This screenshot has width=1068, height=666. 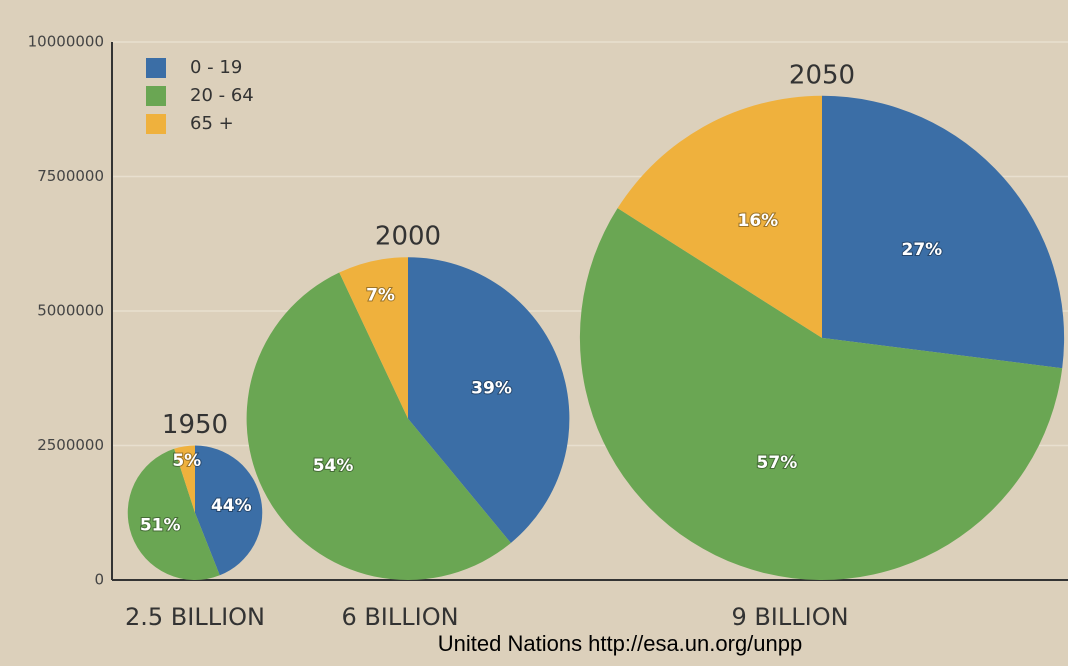 What do you see at coordinates (195, 425) in the screenshot?
I see `pie-year: 1950` at bounding box center [195, 425].